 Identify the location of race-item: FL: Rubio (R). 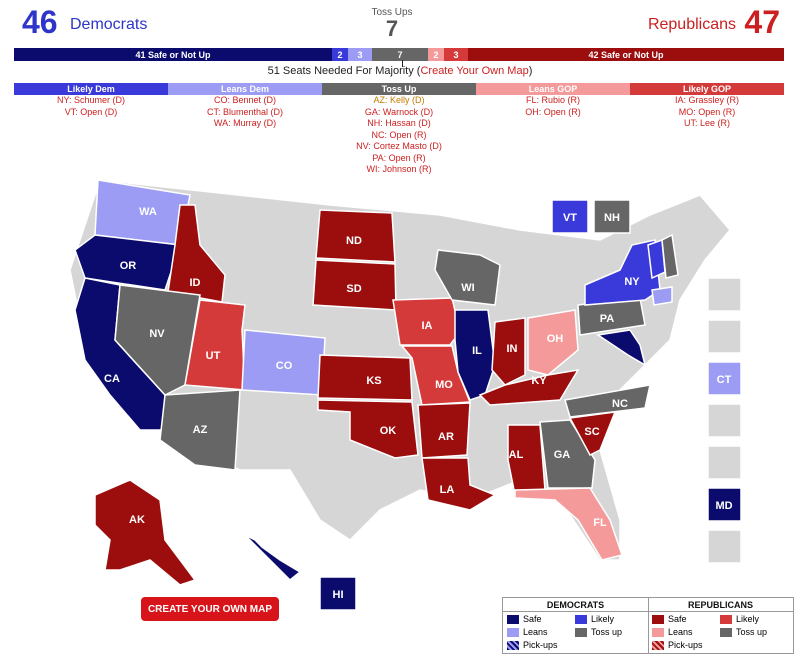
(552, 100).